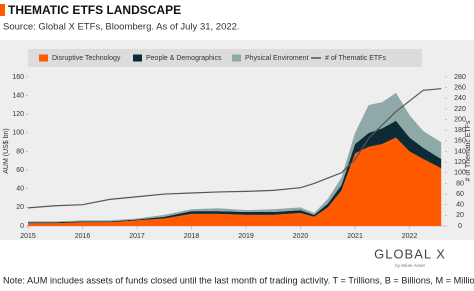 The image size is (474, 291). Describe the element at coordinates (460, 215) in the screenshot. I see `y2-tick-label: 20` at that location.